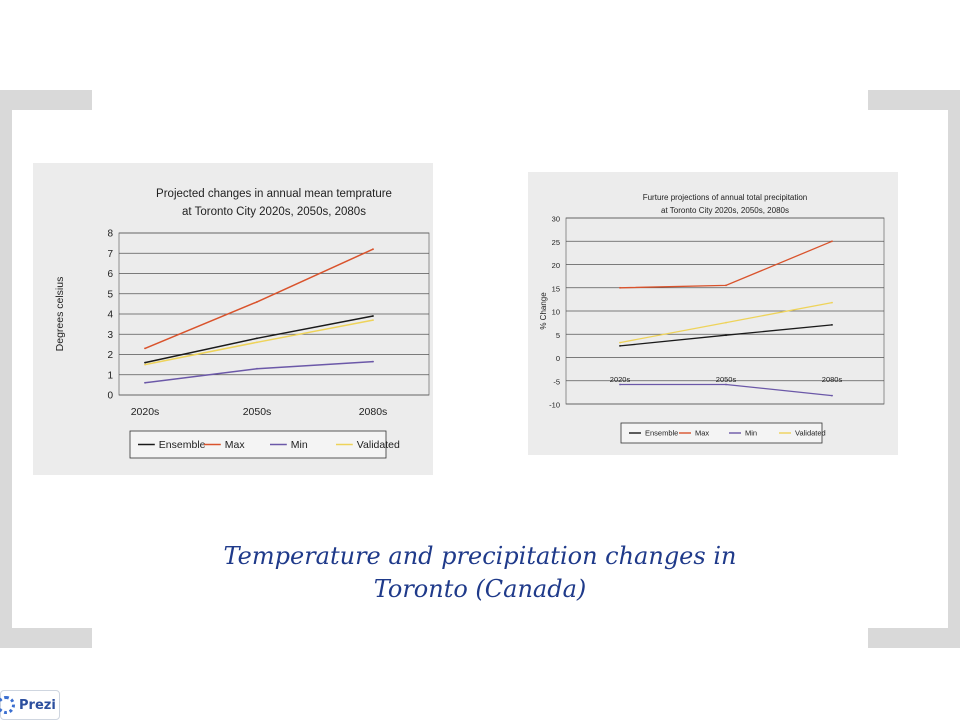 The image size is (960, 720). I want to click on caption-line-1: Temperature and precipitation changes in, so click(480, 556).